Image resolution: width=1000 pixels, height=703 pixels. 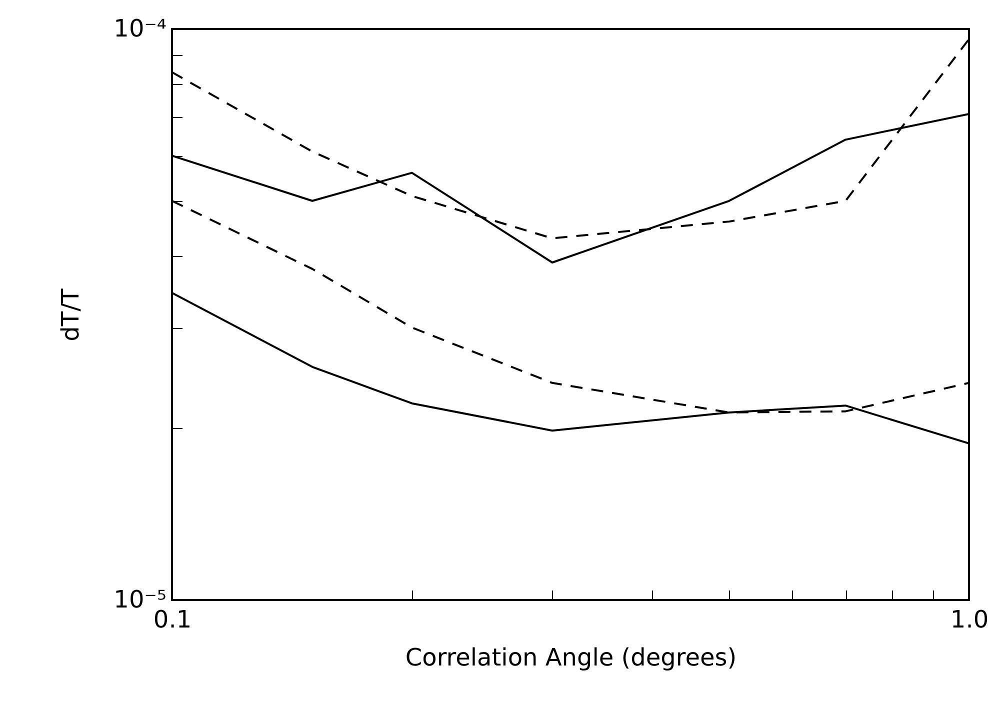 I want to click on y-axis-title: dT/T, so click(x=70, y=315).